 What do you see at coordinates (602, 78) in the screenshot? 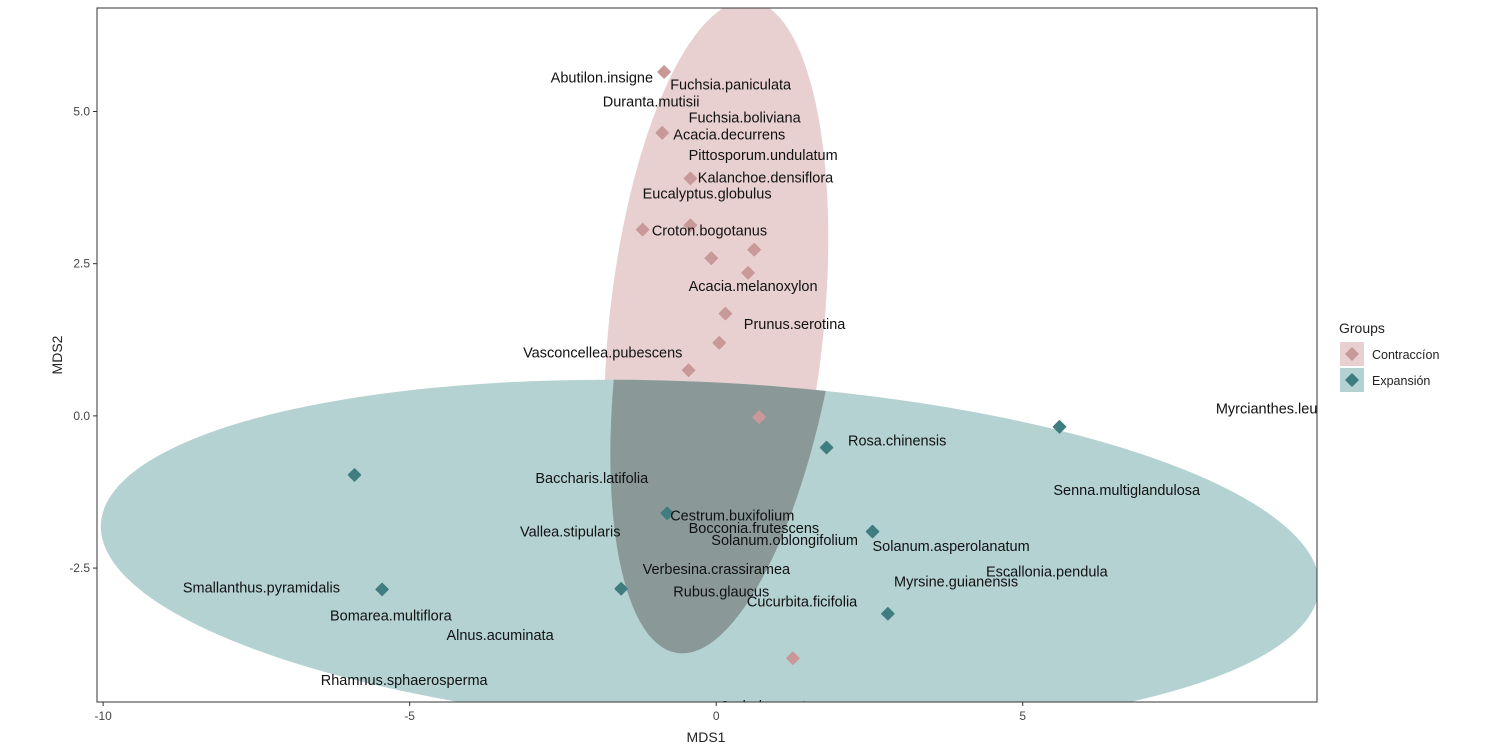
I see `species-label: Abutilon.insigne` at bounding box center [602, 78].